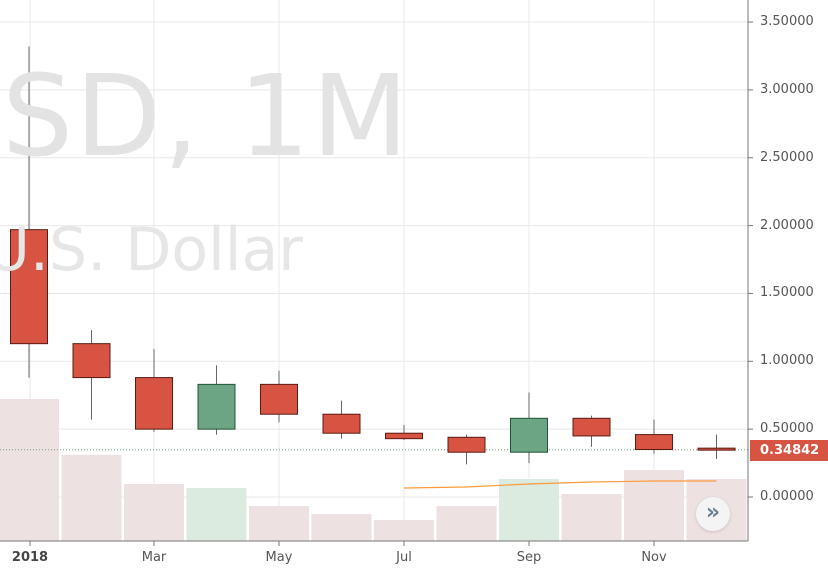  Describe the element at coordinates (279, 557) in the screenshot. I see `time-tick-label: May` at that location.